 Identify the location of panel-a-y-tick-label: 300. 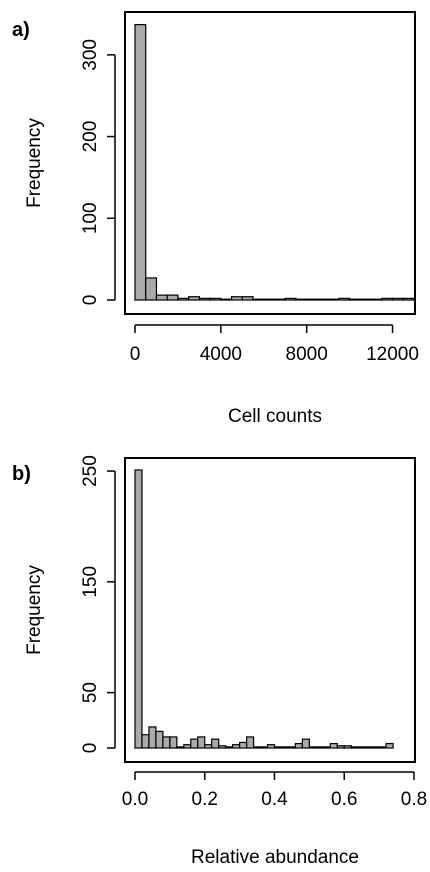
(90, 55).